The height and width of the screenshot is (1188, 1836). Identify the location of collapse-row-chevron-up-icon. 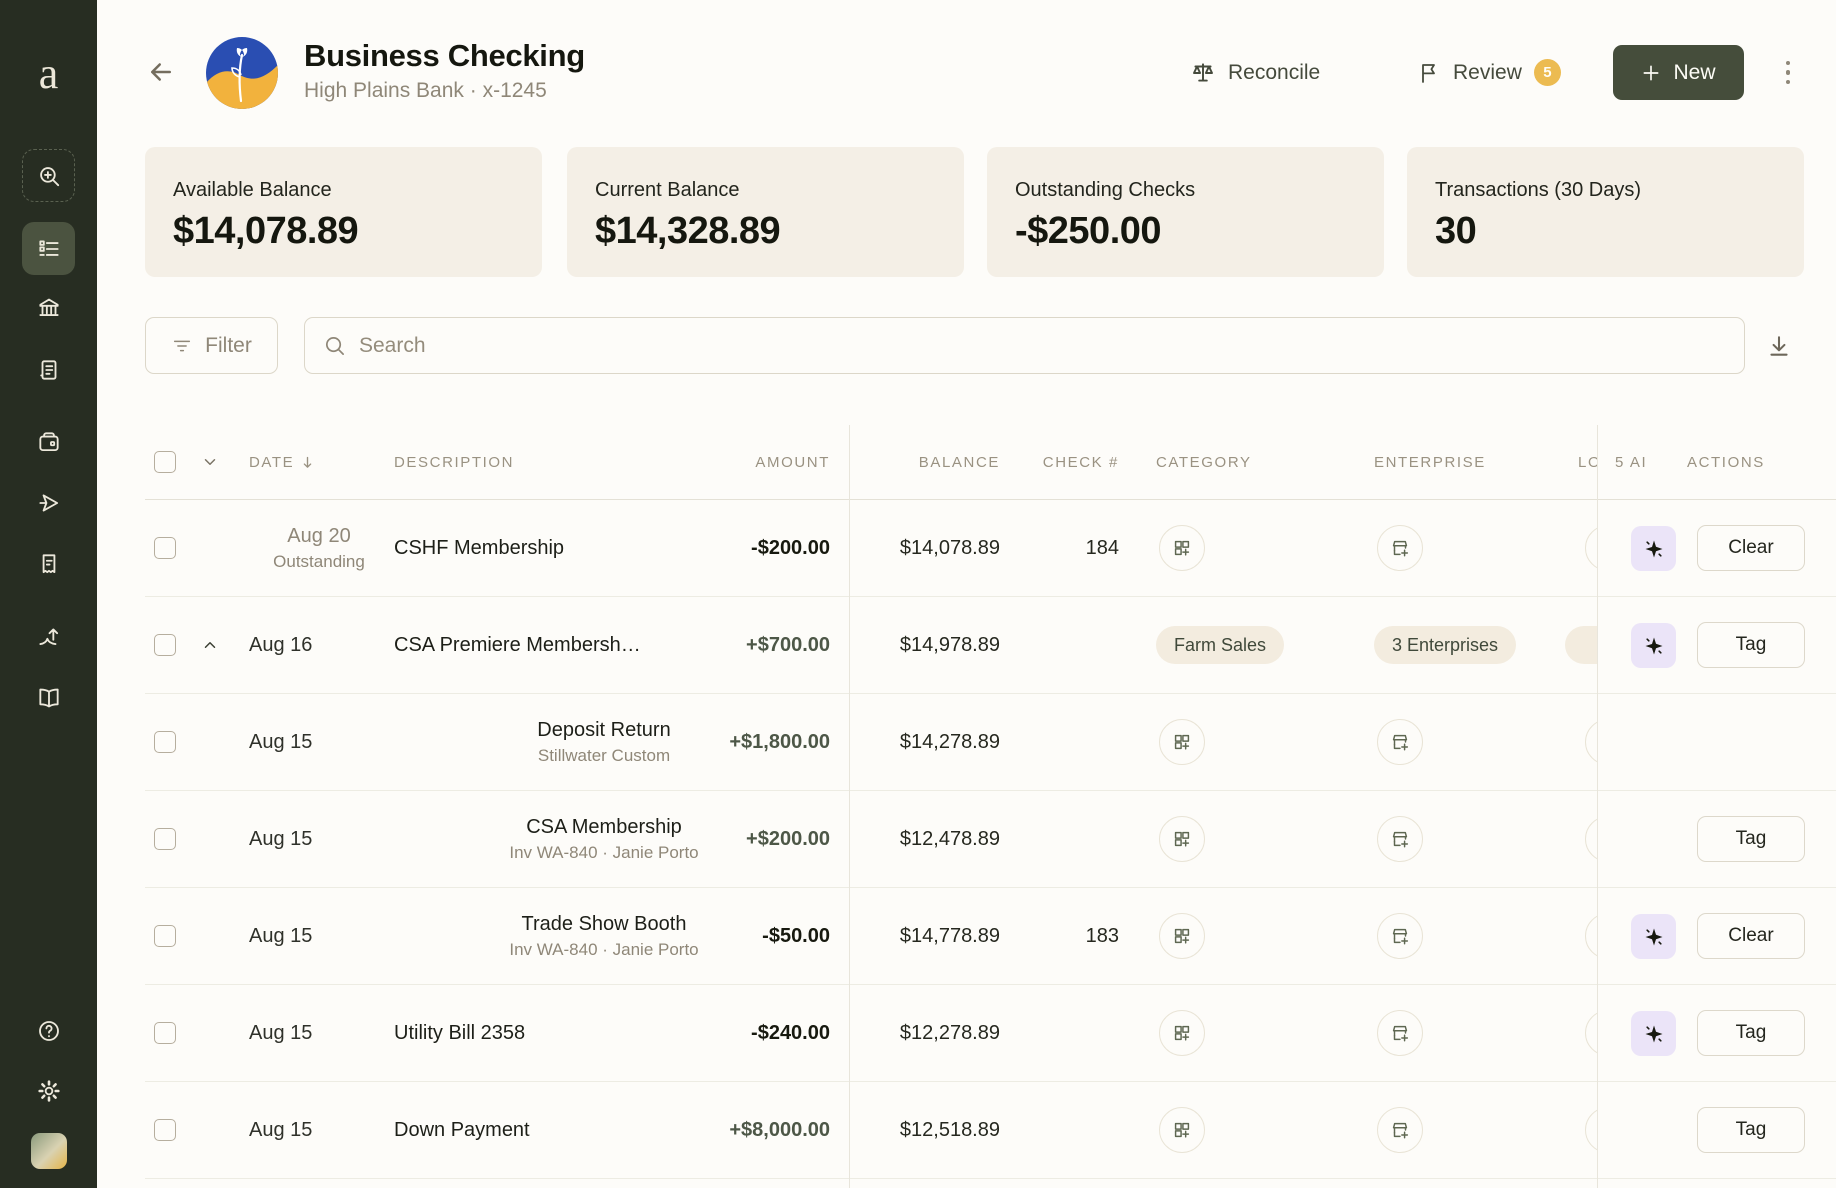
(210, 645).